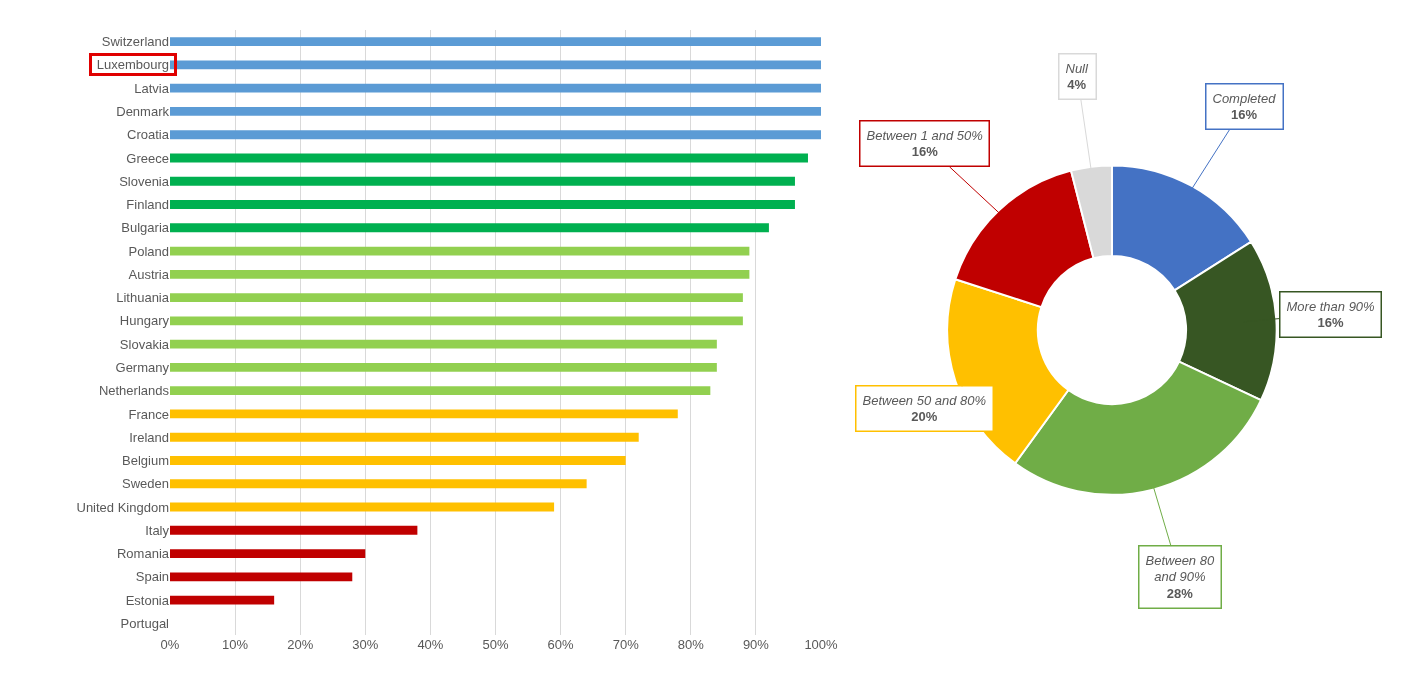  I want to click on y-tick-label: Germany, so click(142, 367).